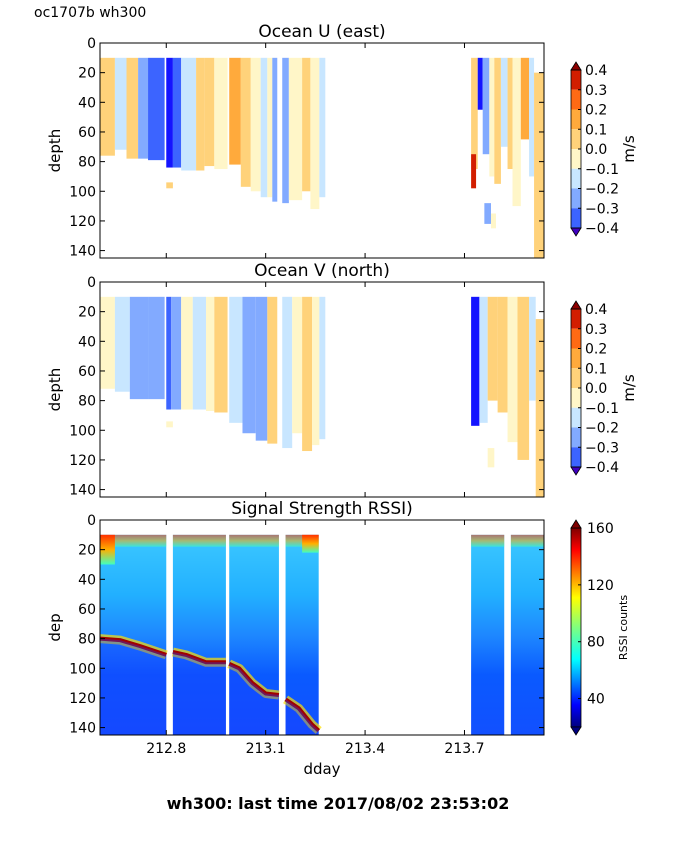 This screenshot has width=675, height=855. Describe the element at coordinates (629, 388) in the screenshot. I see `colorbar-label-ocean-v: m/s` at that location.